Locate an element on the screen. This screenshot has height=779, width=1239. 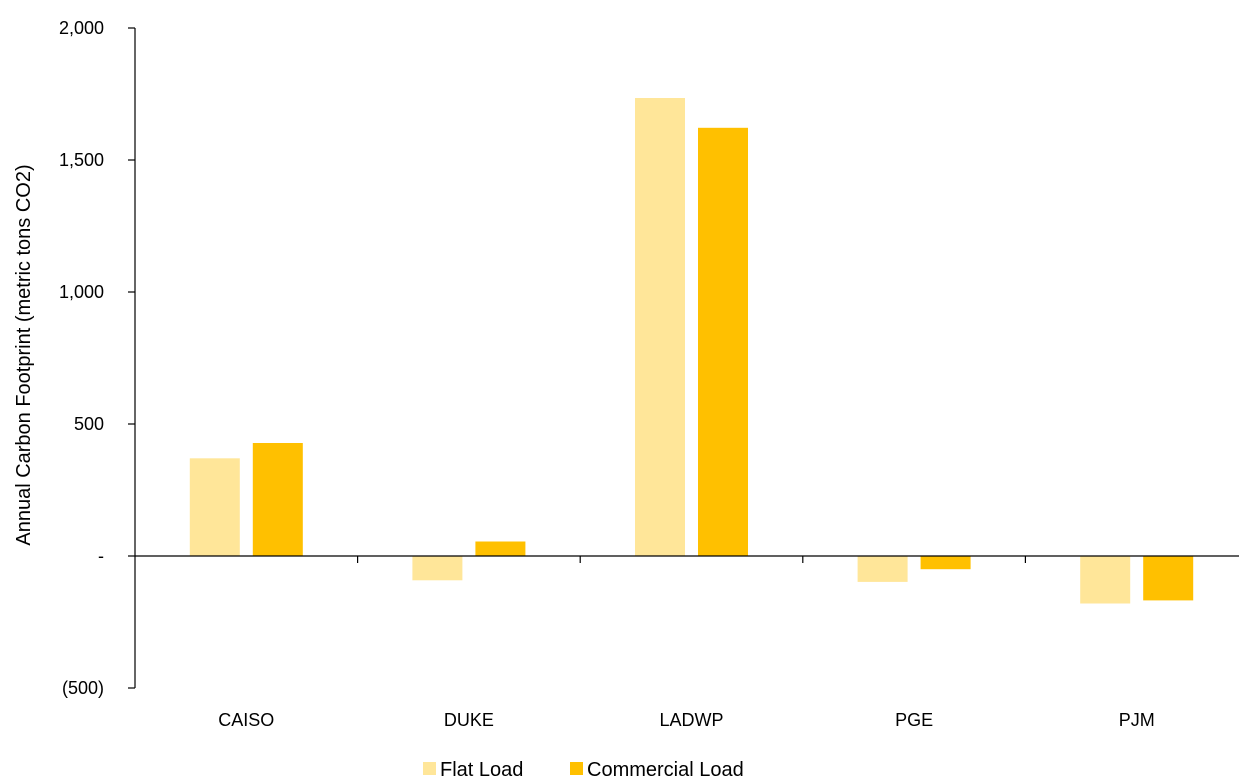
bar-duke-flat-load is located at coordinates (437, 568).